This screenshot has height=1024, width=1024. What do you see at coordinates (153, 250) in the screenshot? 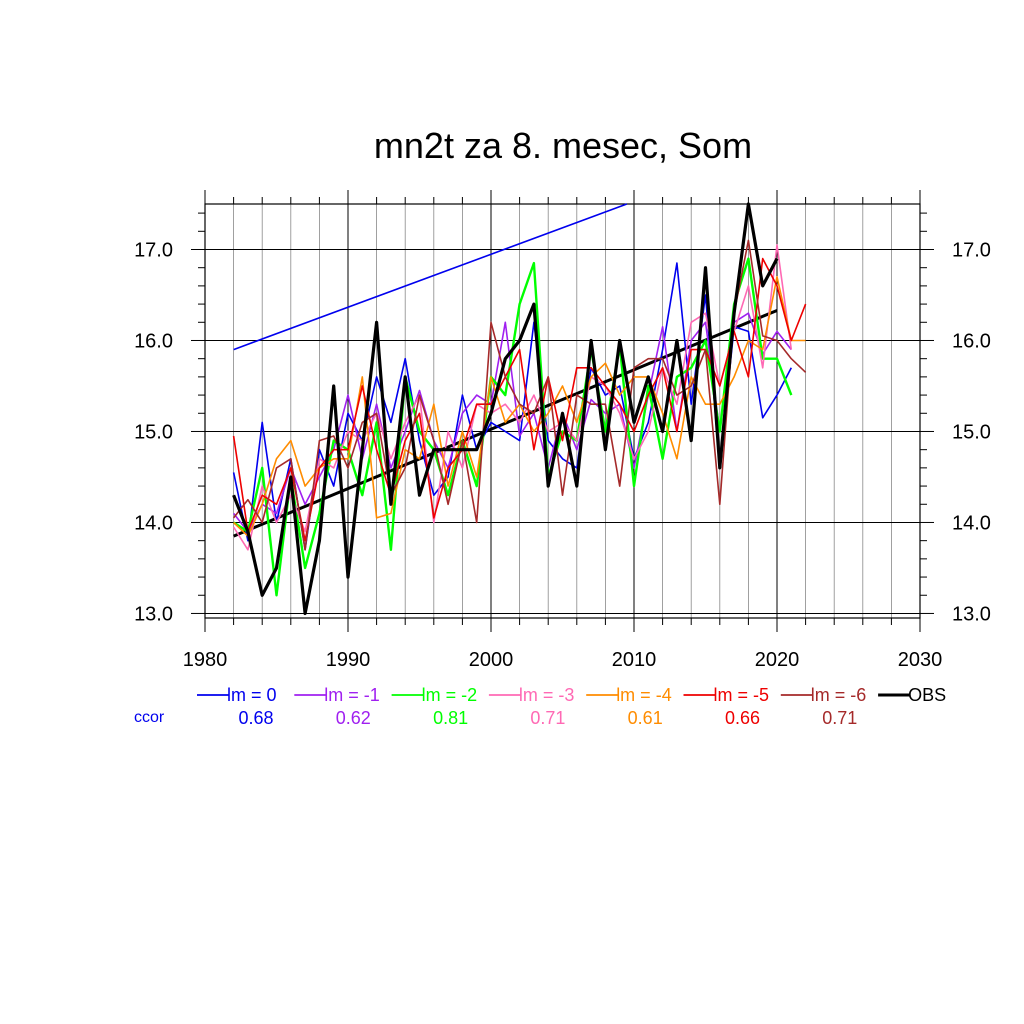
I see `y-tick-label-left: 17.0` at bounding box center [153, 250].